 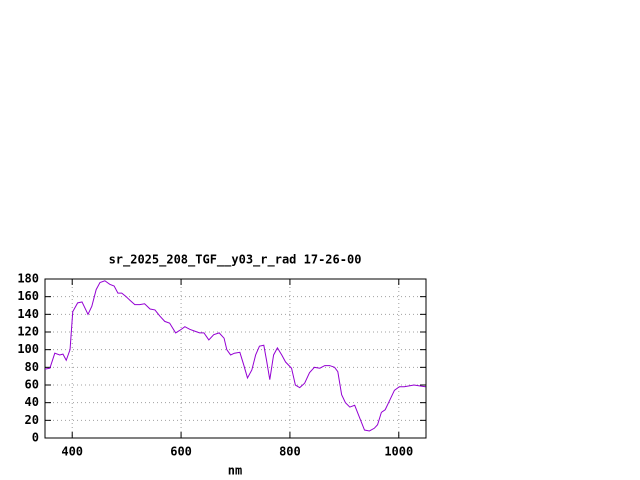 What do you see at coordinates (28, 314) in the screenshot?
I see `y-tick-label: 140` at bounding box center [28, 314].